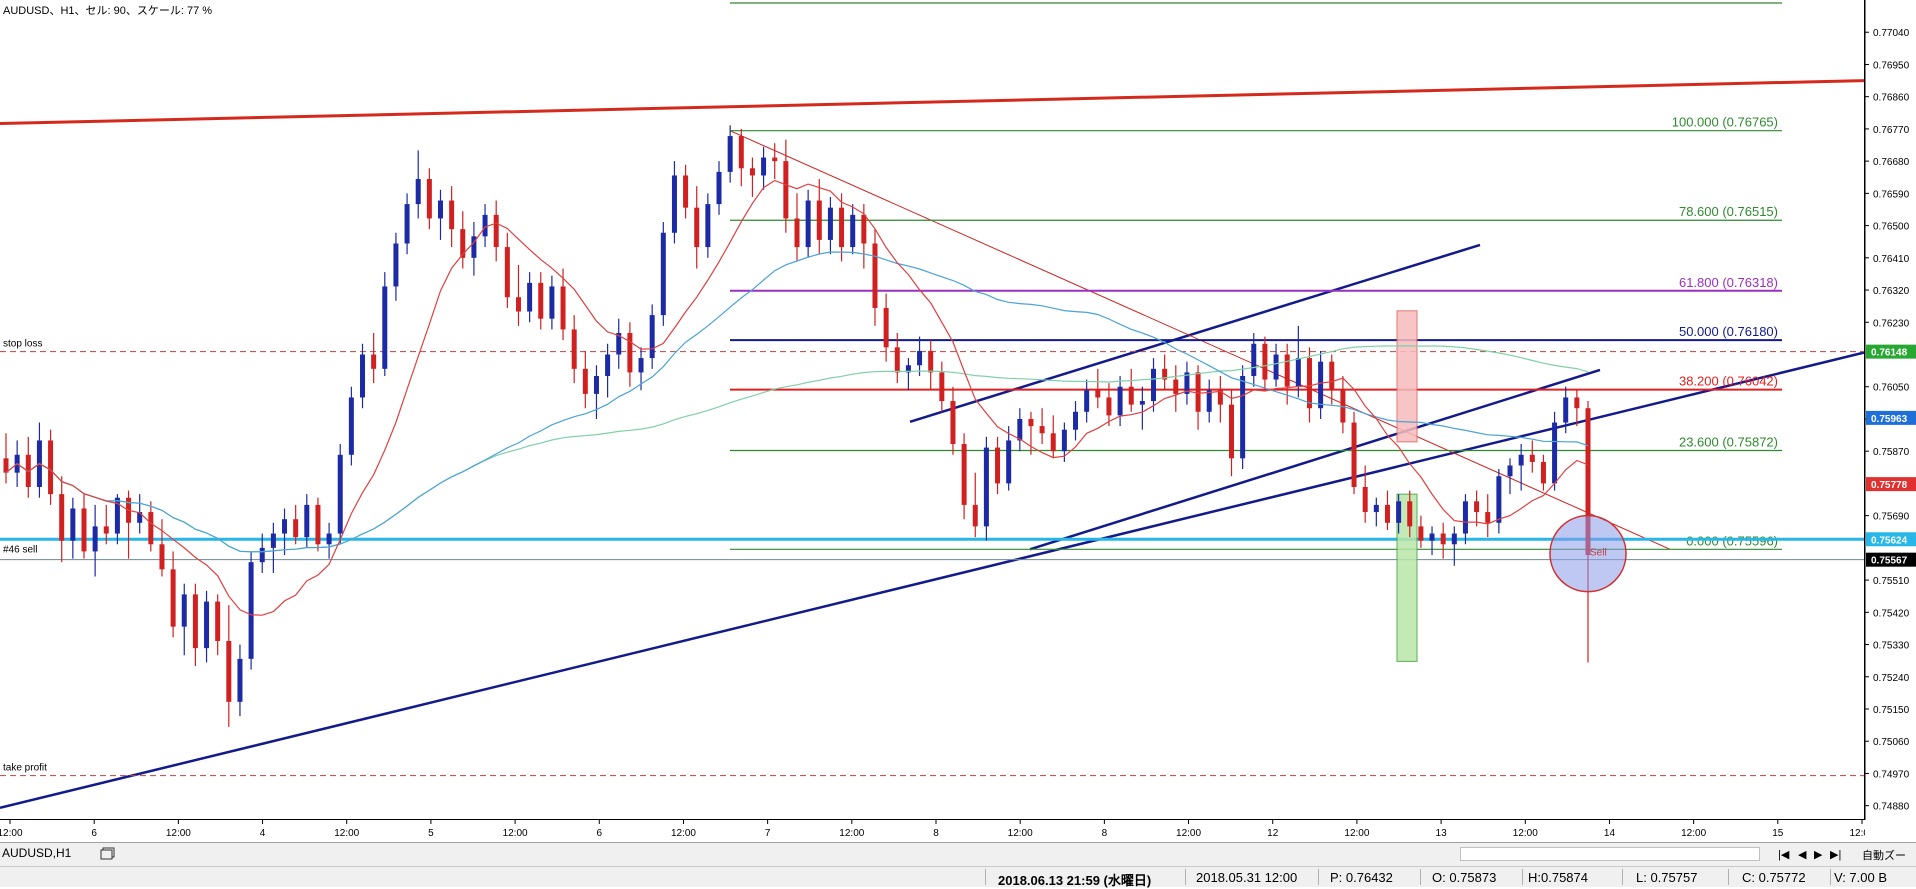 Image resolution: width=1916 pixels, height=889 pixels. What do you see at coordinates (1889, 419) in the screenshot?
I see `price-tag-label: 0.75963` at bounding box center [1889, 419].